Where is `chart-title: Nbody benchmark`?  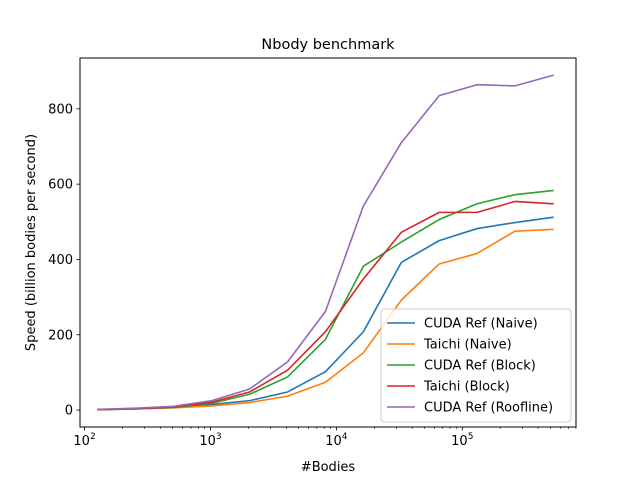
chart-title: Nbody benchmark is located at coordinates (328, 45).